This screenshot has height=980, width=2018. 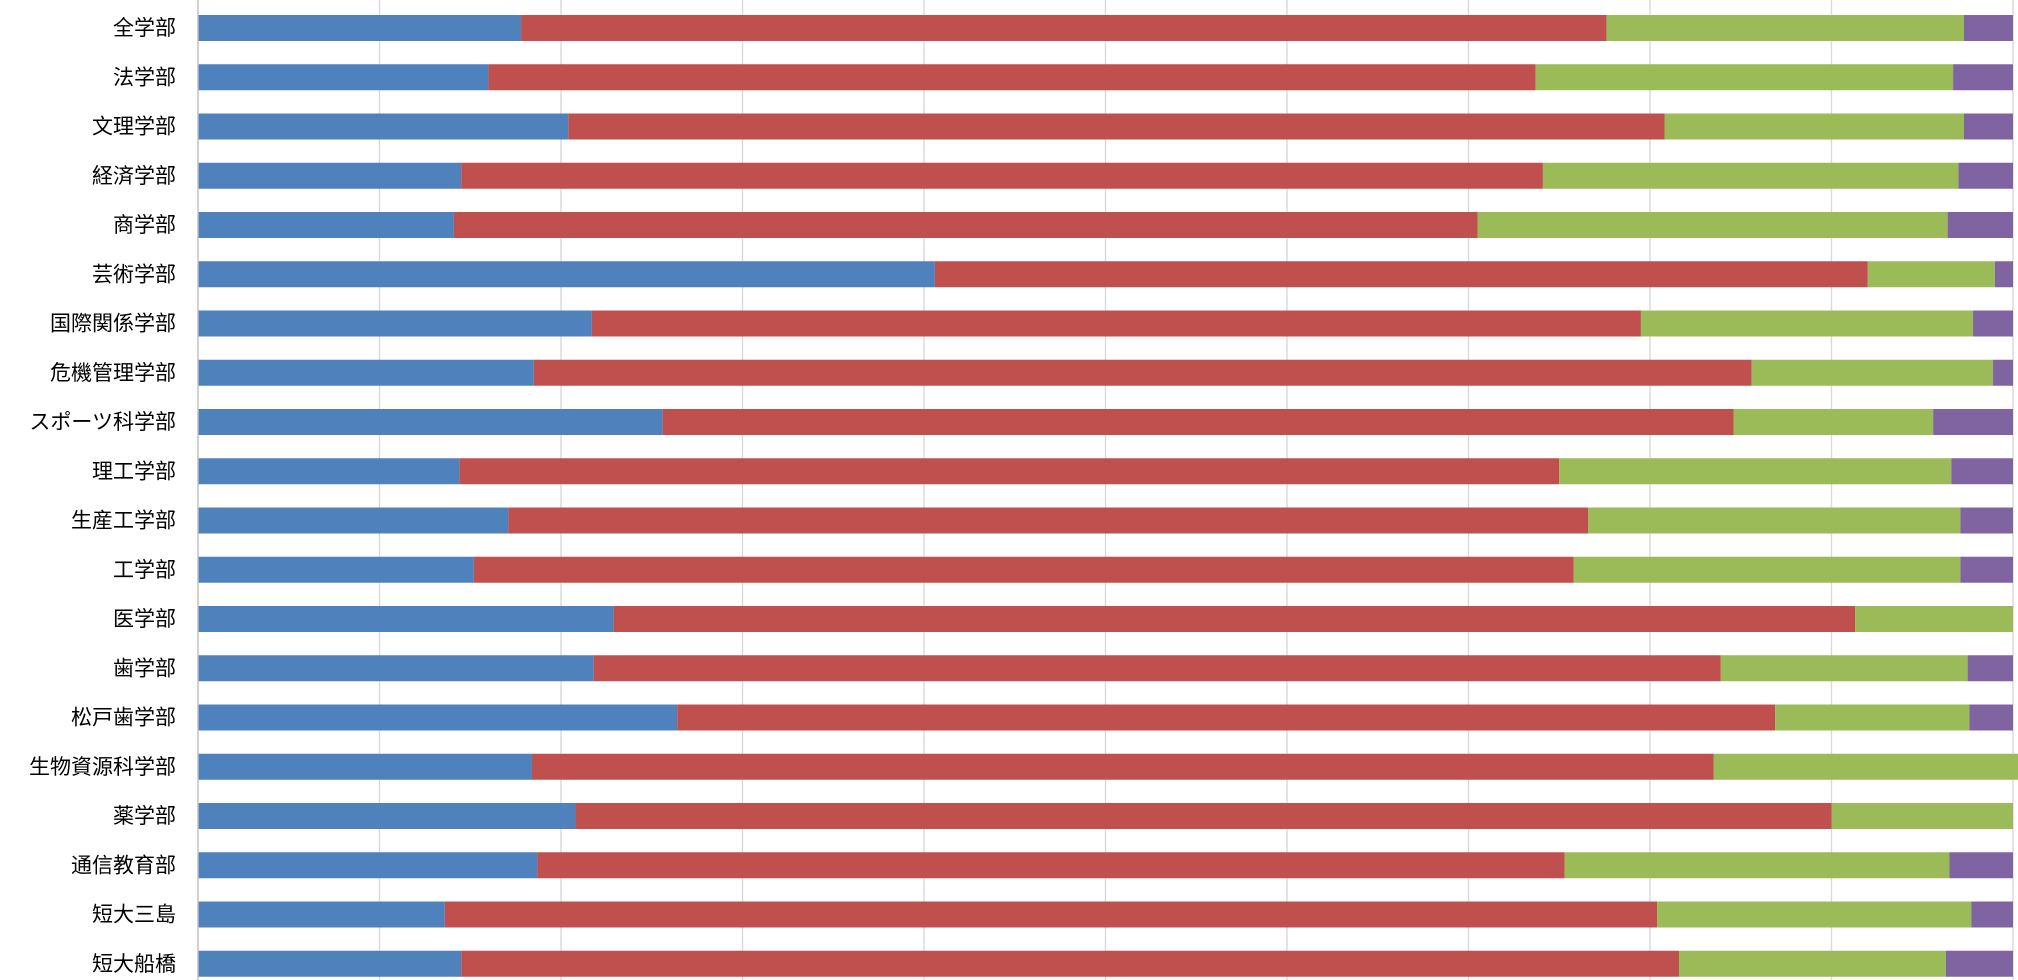 I want to click on category-label: 法学部, so click(x=144, y=77).